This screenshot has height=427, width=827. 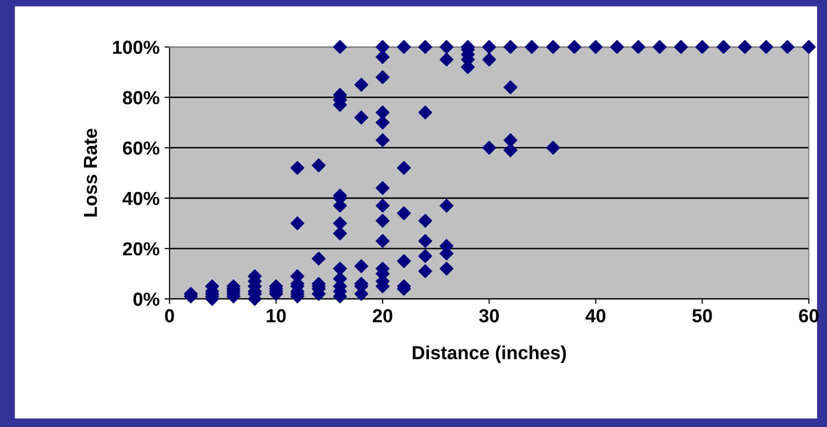 What do you see at coordinates (141, 97) in the screenshot?
I see `y-tick-label: 80%` at bounding box center [141, 97].